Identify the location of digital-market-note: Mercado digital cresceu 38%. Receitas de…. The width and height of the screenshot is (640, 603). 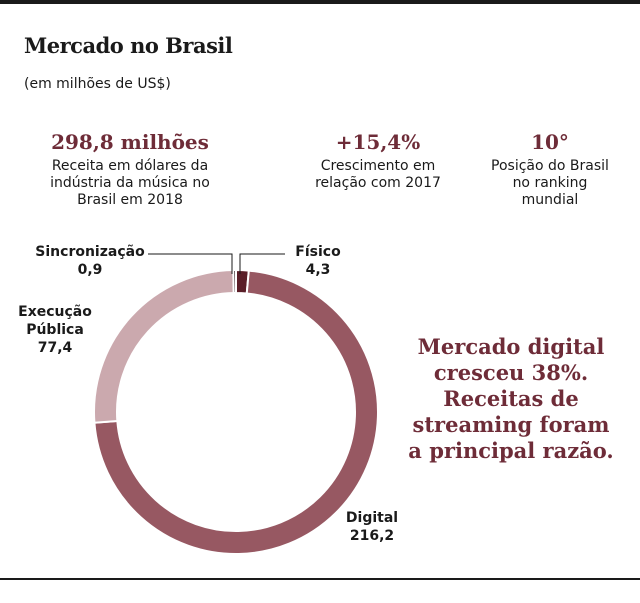
(511, 399).